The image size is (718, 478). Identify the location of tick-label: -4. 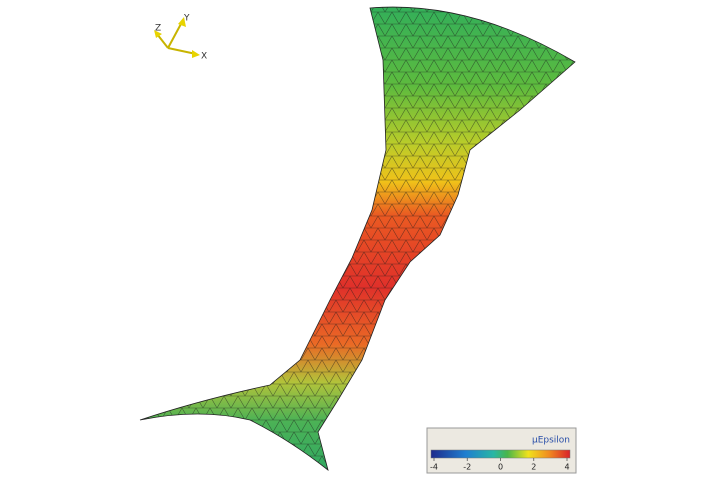
(434, 467).